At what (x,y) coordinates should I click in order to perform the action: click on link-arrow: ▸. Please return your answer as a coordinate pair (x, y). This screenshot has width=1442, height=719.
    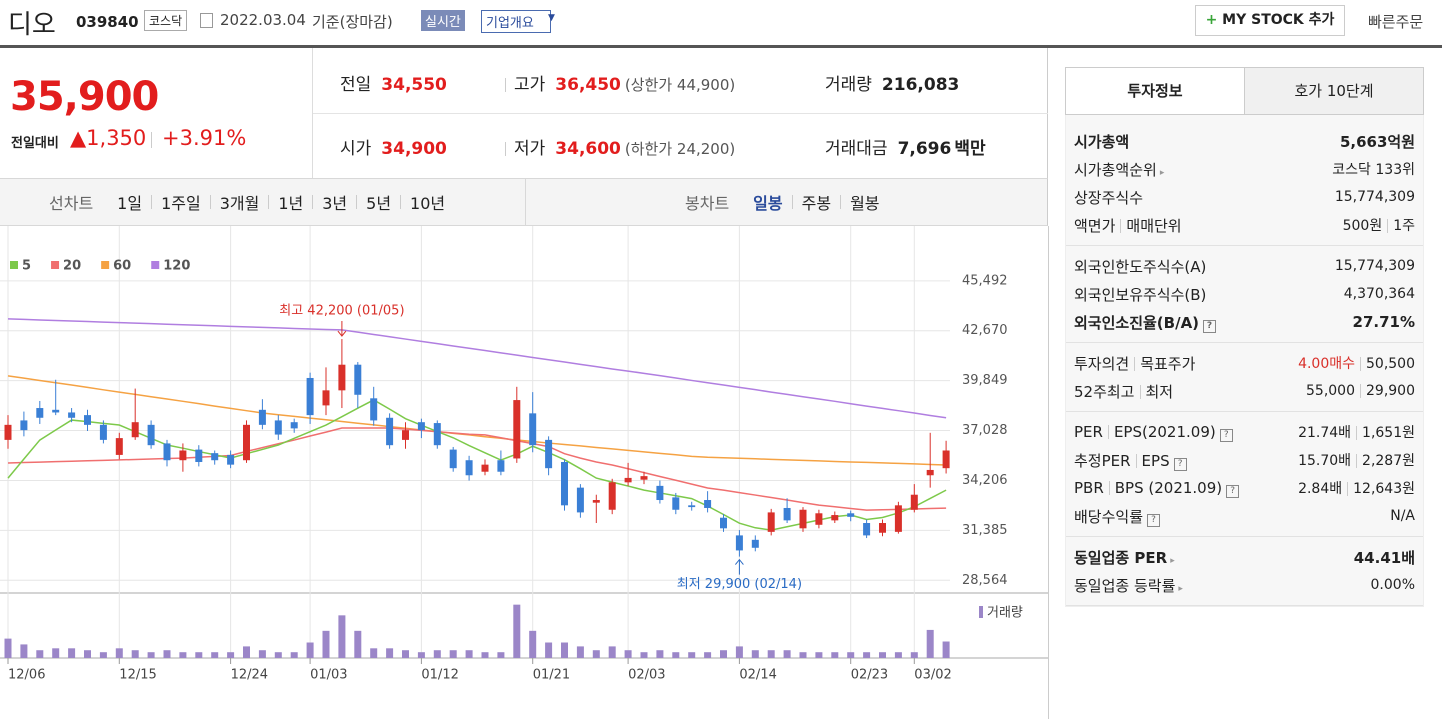
    Looking at the image, I should click on (1180, 588).